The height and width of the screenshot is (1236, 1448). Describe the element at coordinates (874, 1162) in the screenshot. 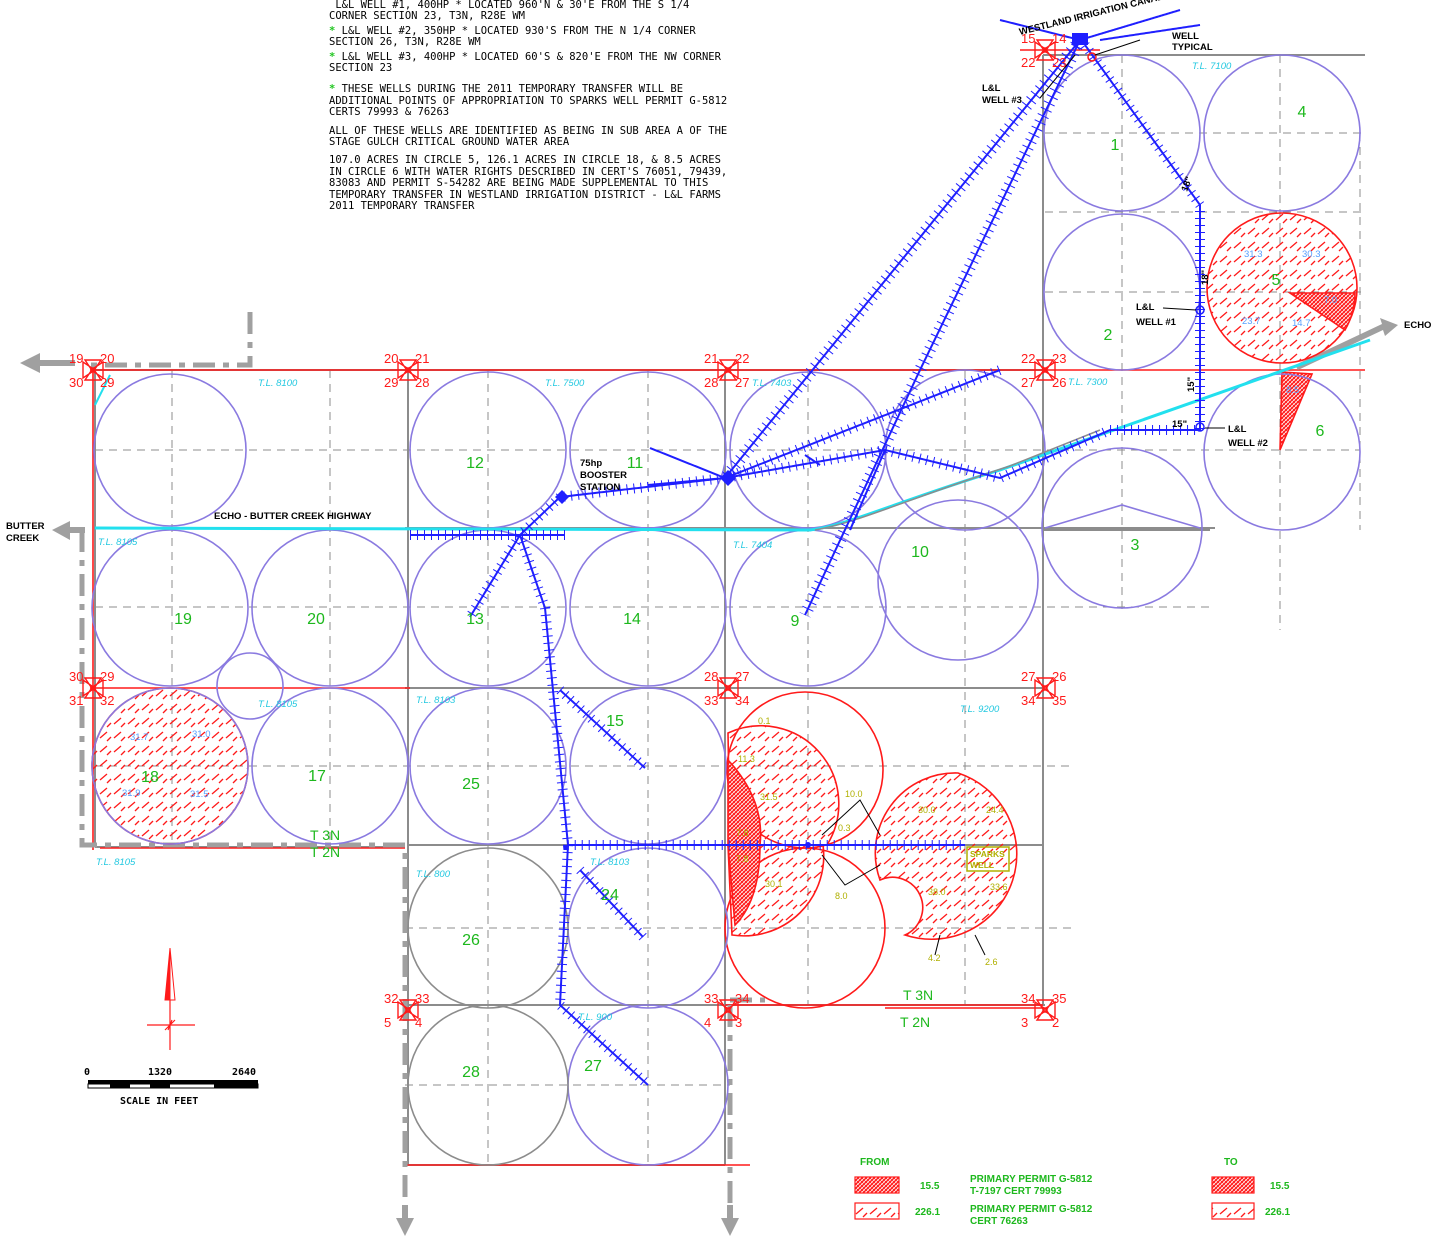

I see `svg-text: FROM` at that location.